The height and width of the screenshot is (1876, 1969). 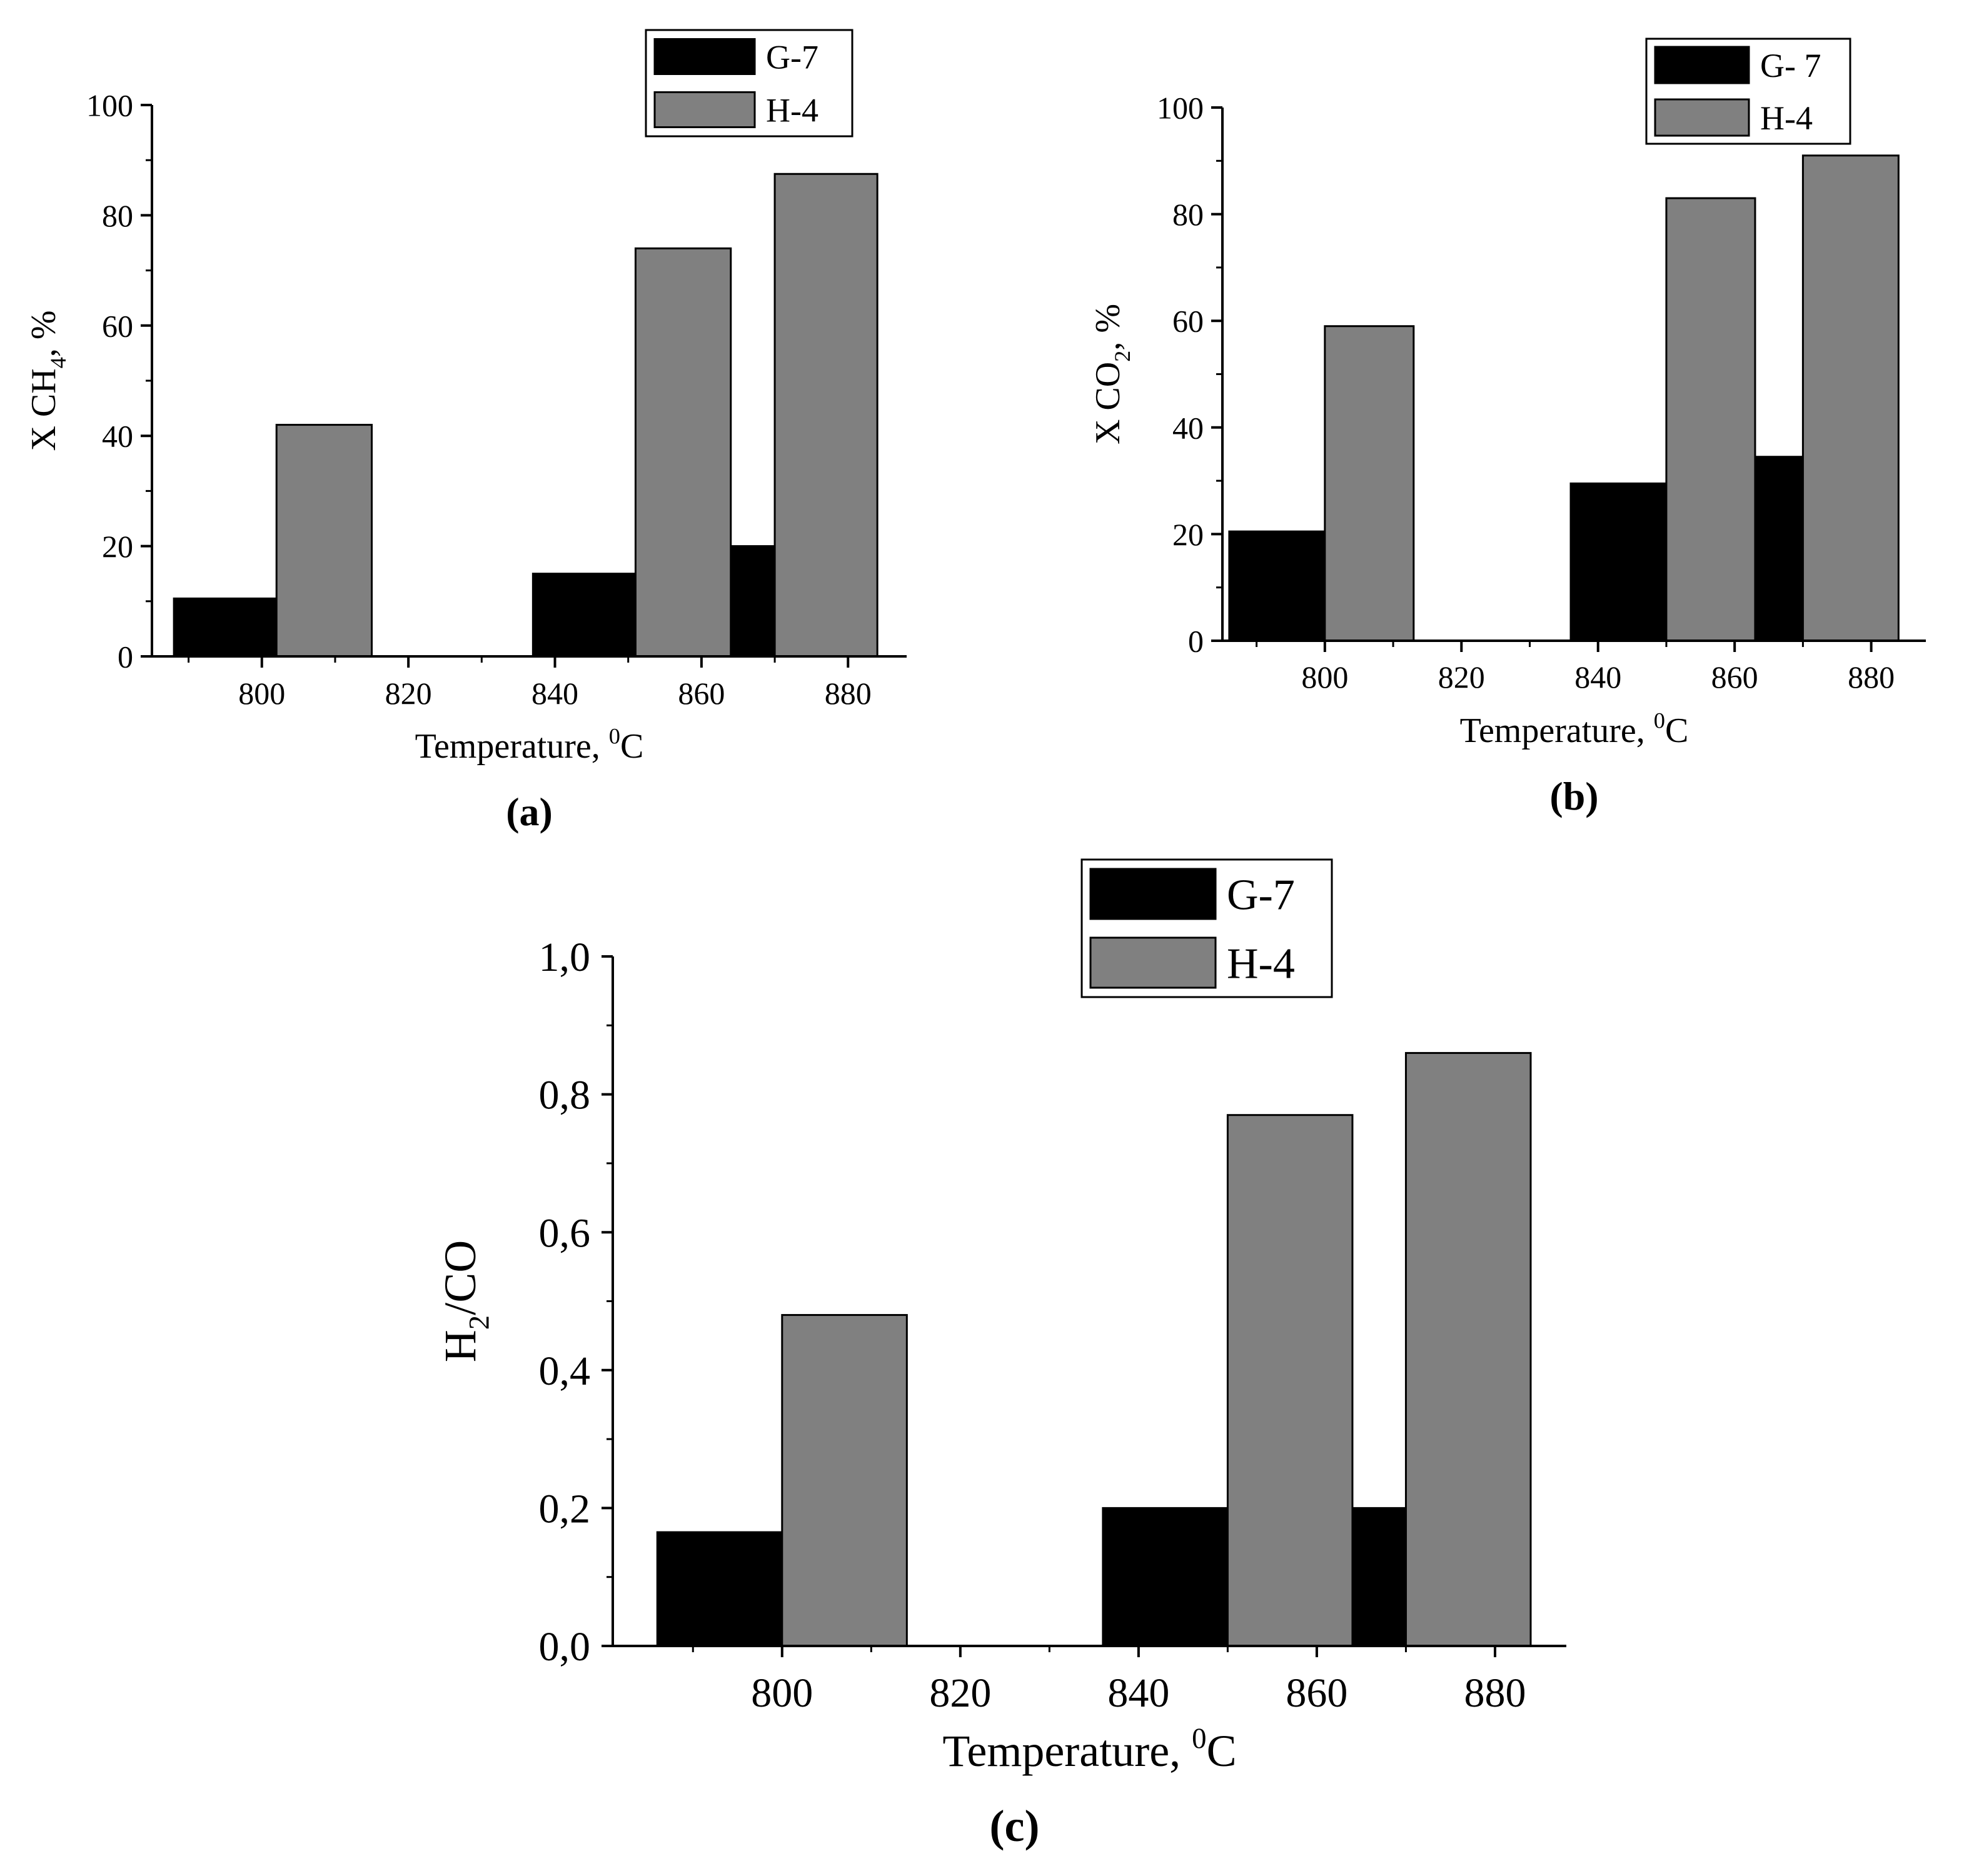 I want to click on y-tick-label: 0,4, so click(x=565, y=1371).